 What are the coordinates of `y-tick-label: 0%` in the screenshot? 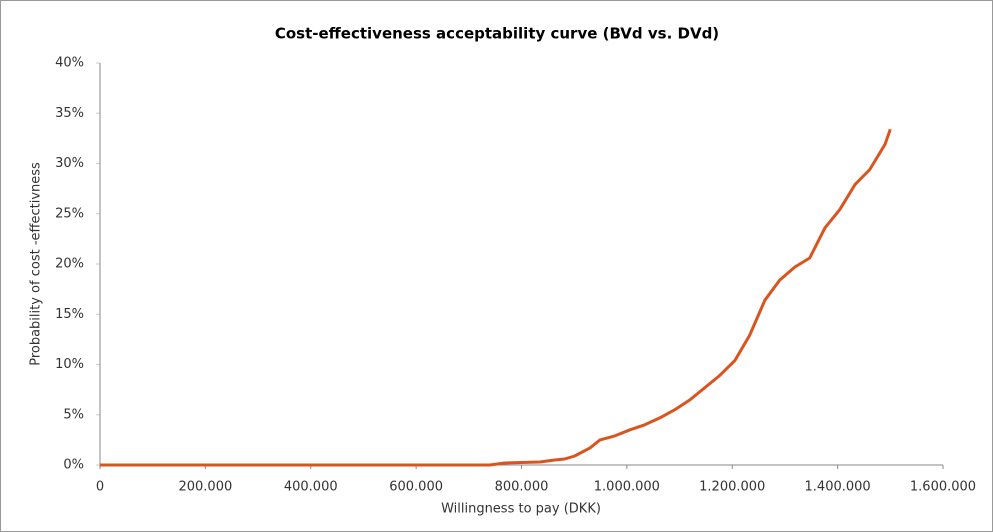 It's located at (73, 465).